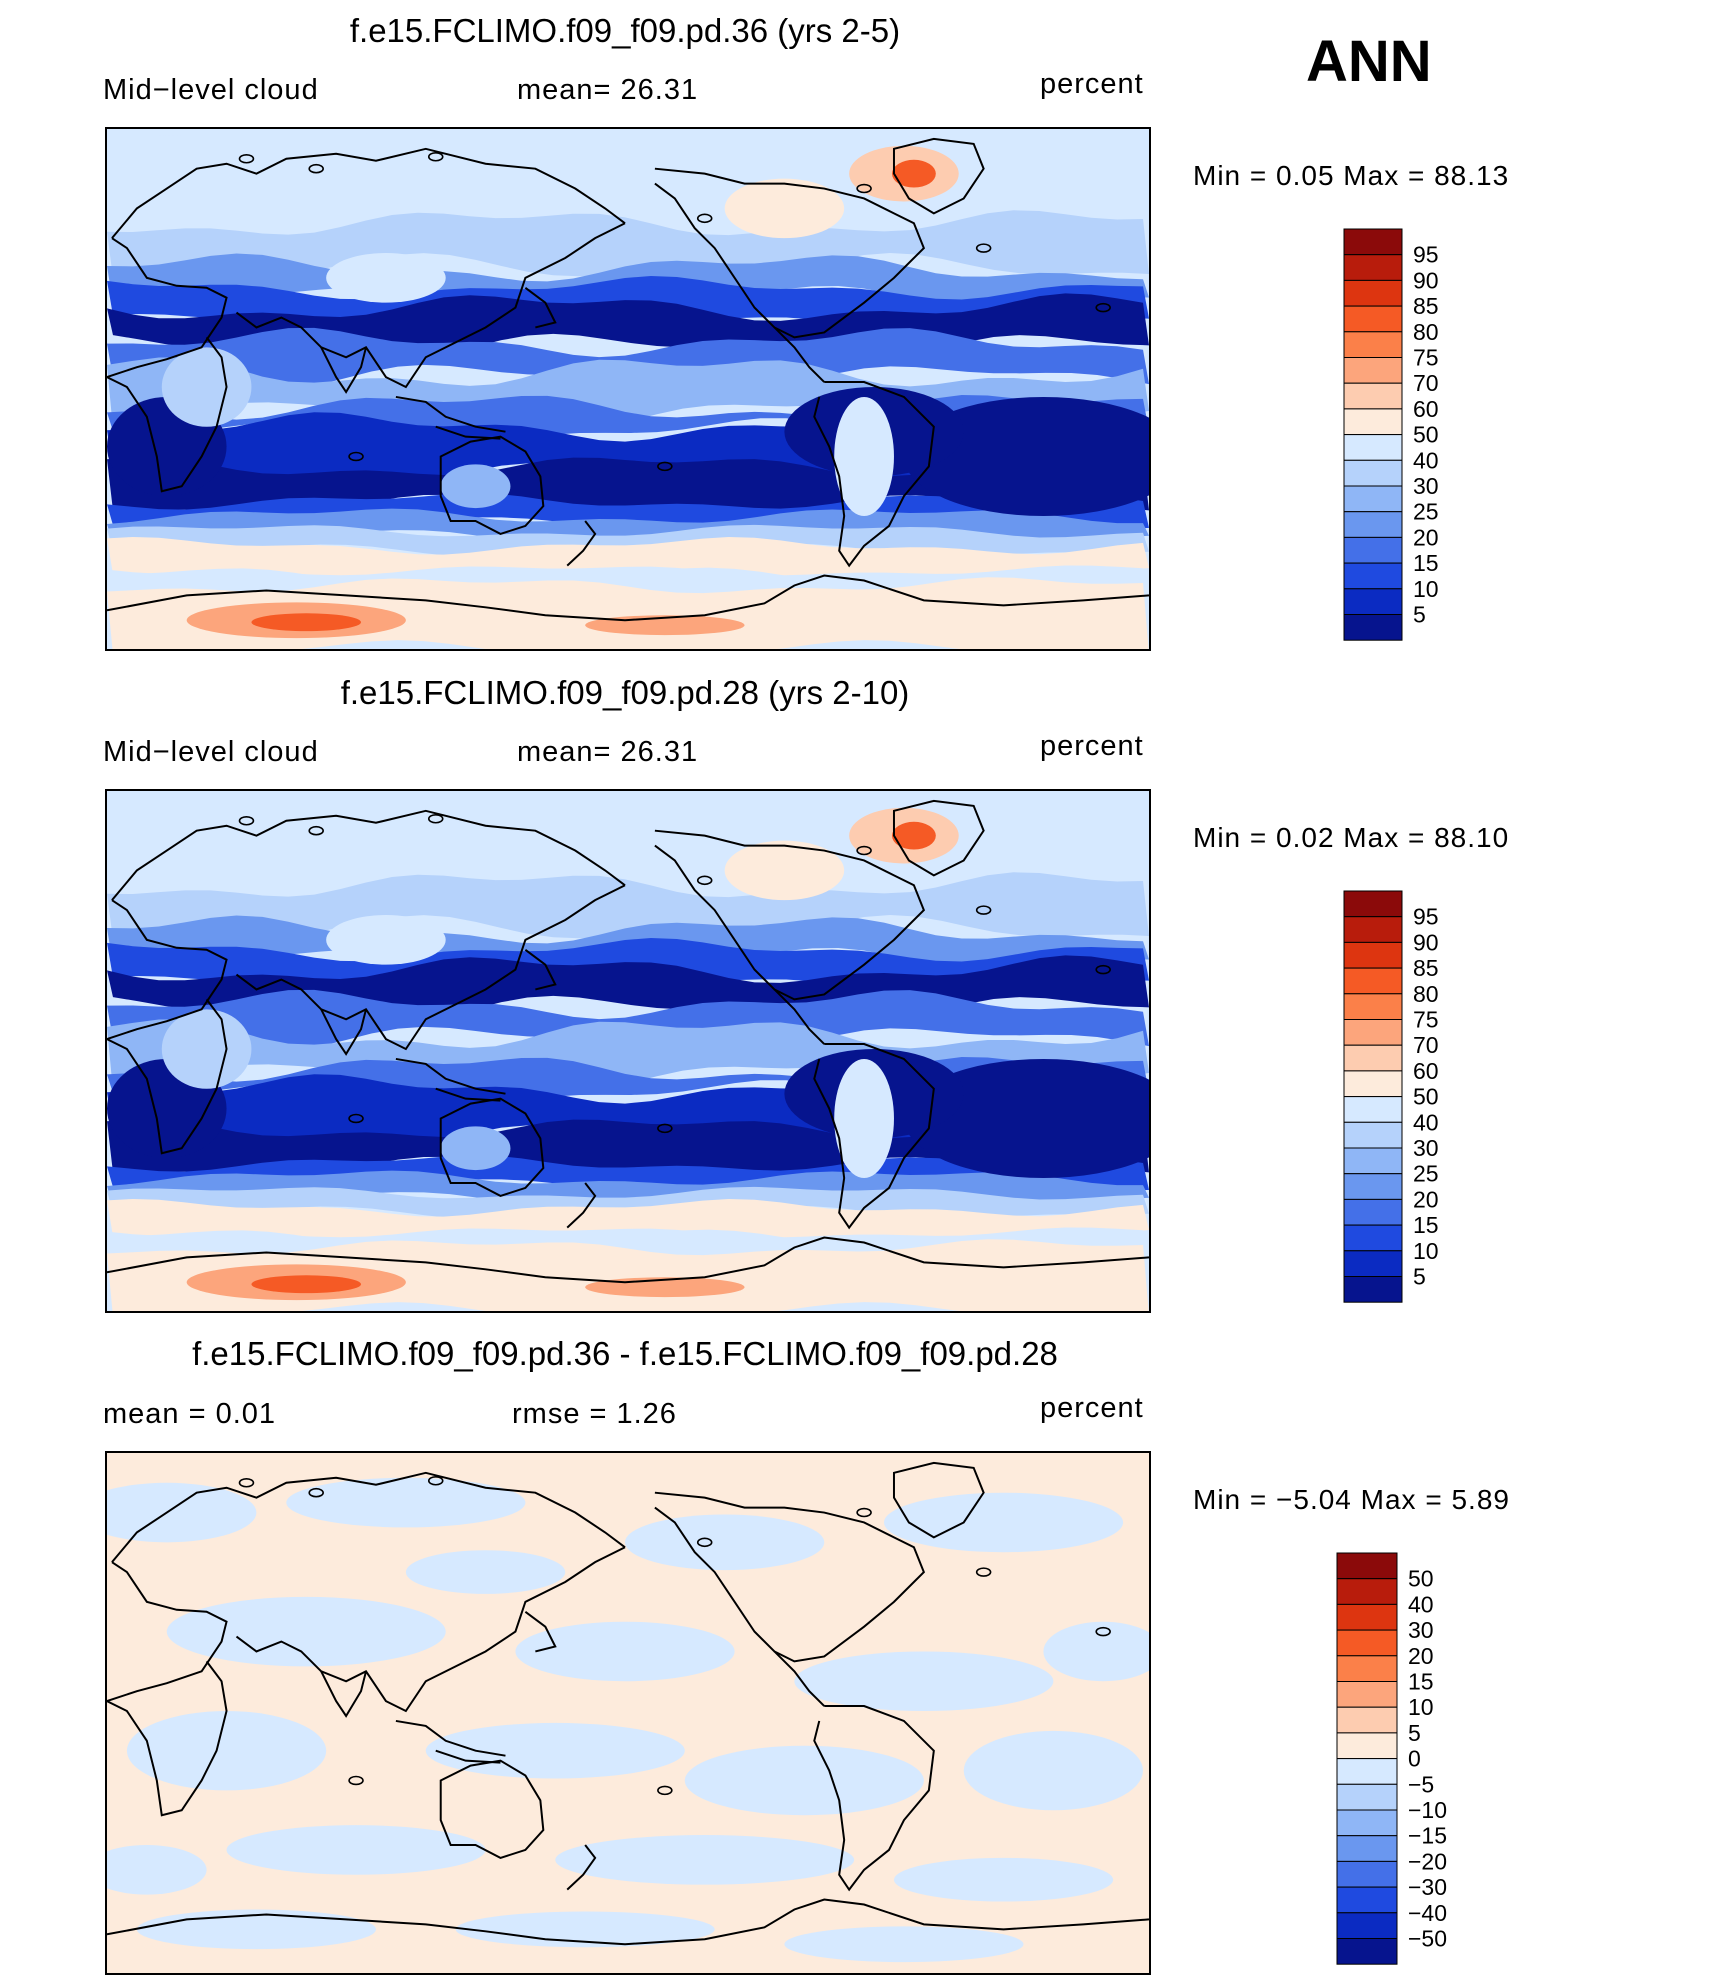 This screenshot has width=1710, height=1975. I want to click on panel3-mean-label: mean = 0.01, so click(190, 1414).